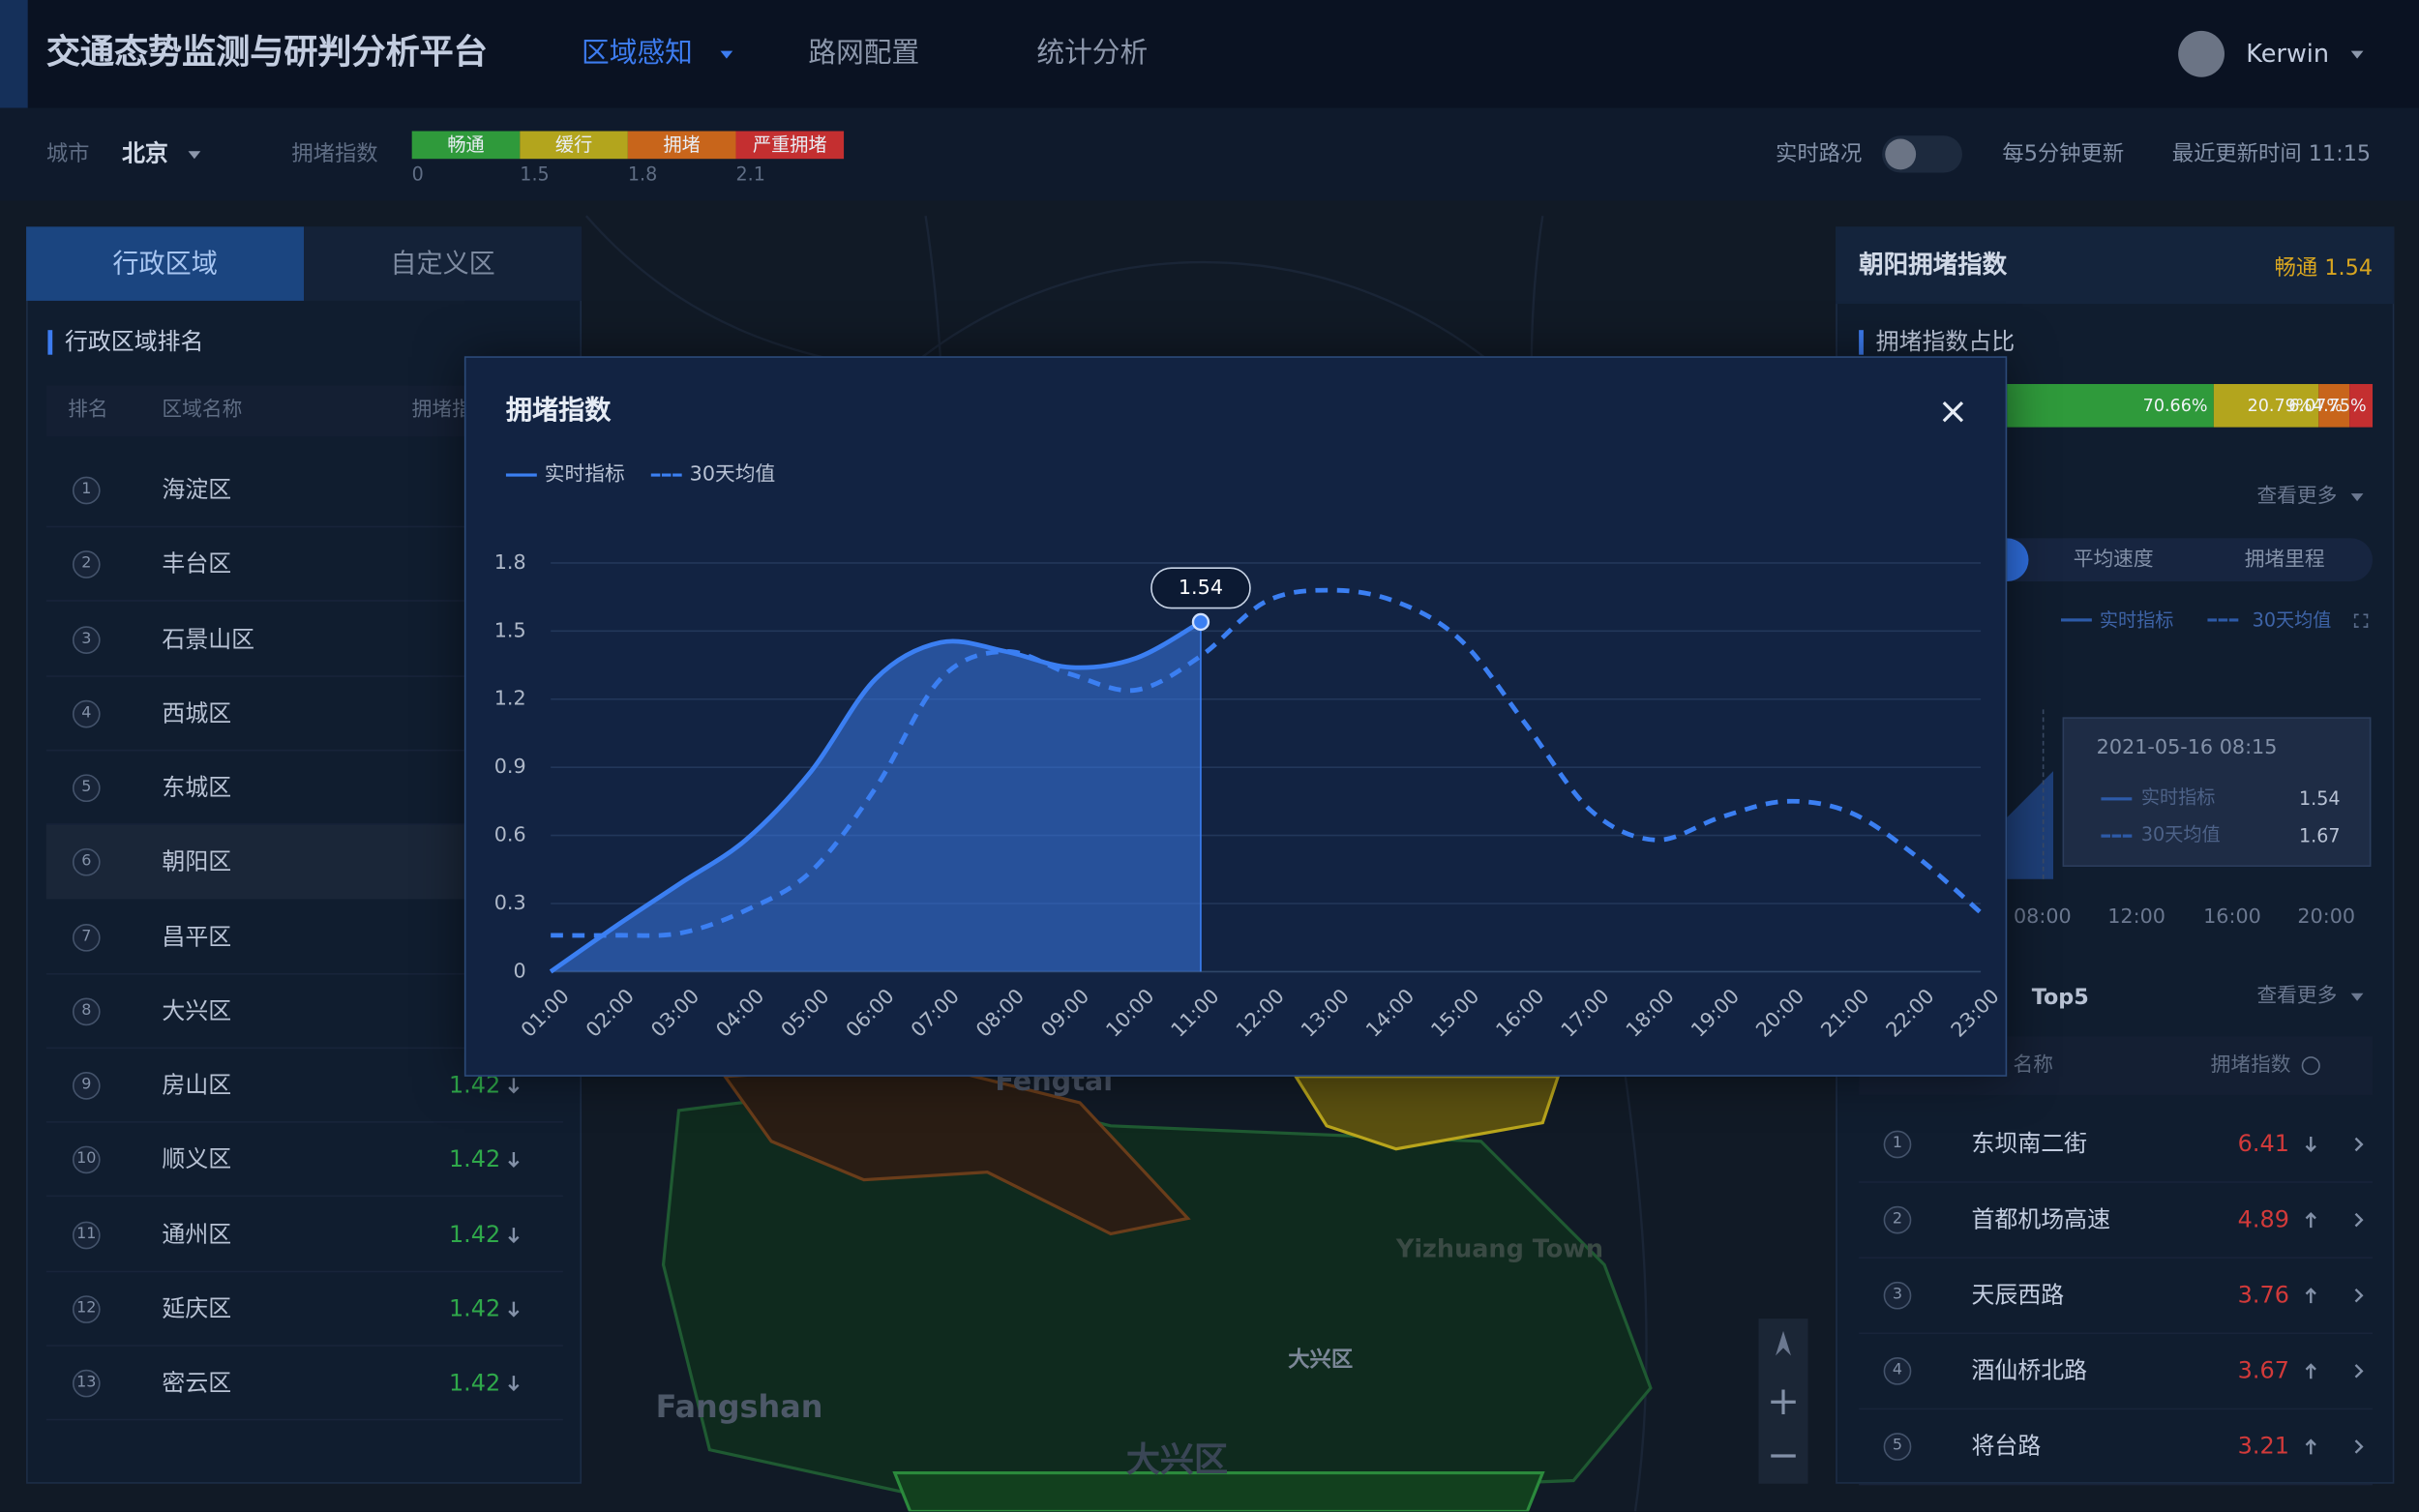 This screenshot has height=1512, width=2419. What do you see at coordinates (1897, 1295) in the screenshot?
I see `rank-number: 3` at bounding box center [1897, 1295].